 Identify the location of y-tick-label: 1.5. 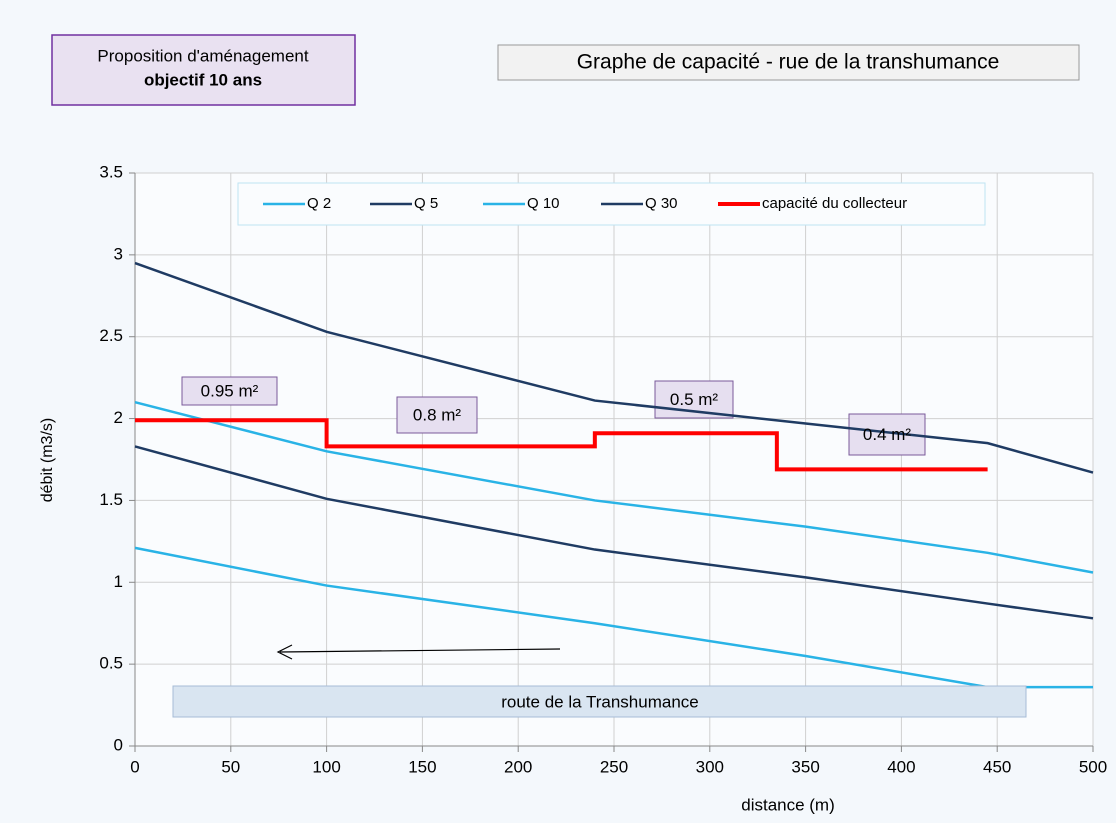
(111, 499).